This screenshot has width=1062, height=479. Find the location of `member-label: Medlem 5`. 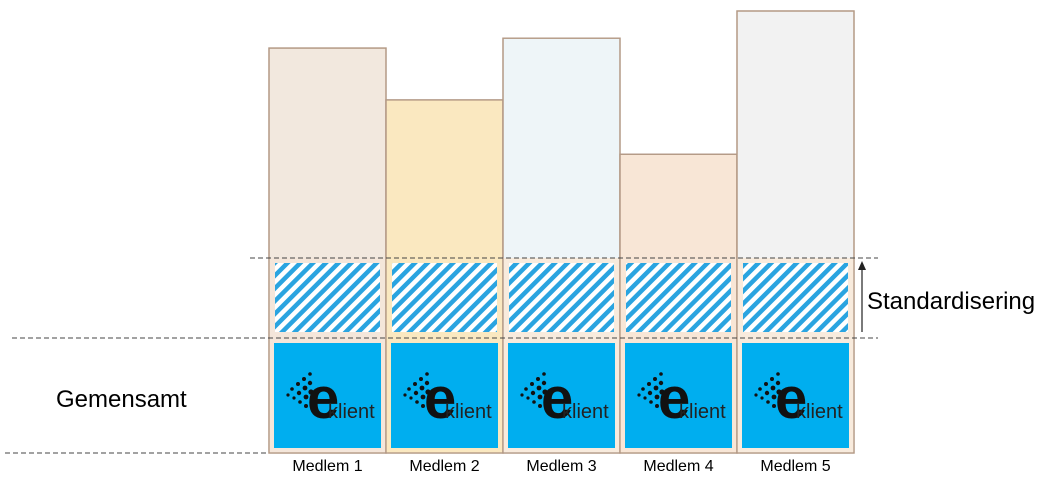

member-label: Medlem 5 is located at coordinates (795, 466).